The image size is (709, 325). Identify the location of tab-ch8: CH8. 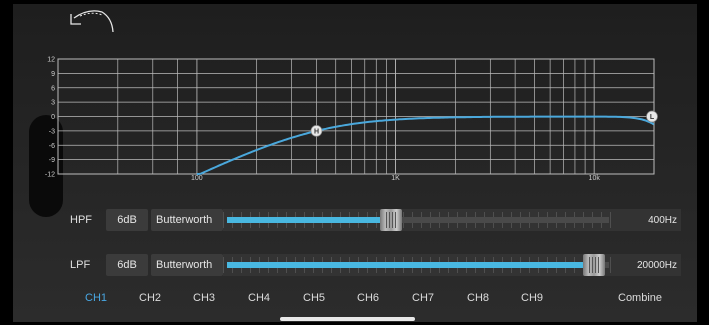
(478, 298).